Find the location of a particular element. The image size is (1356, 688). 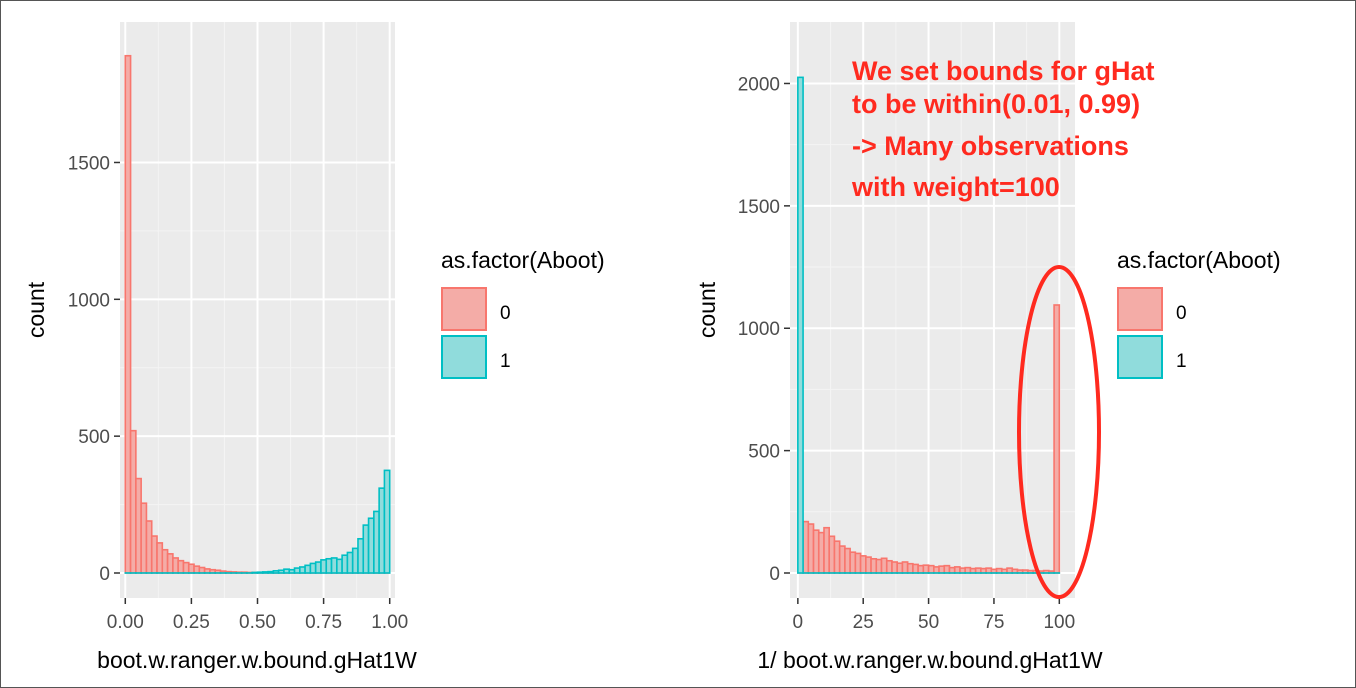

x-tick-label: 0.50 is located at coordinates (257, 622).